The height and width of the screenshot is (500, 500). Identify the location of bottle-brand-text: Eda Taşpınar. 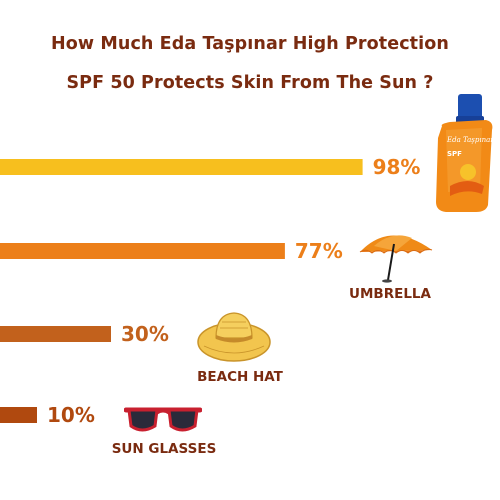
(470, 140).